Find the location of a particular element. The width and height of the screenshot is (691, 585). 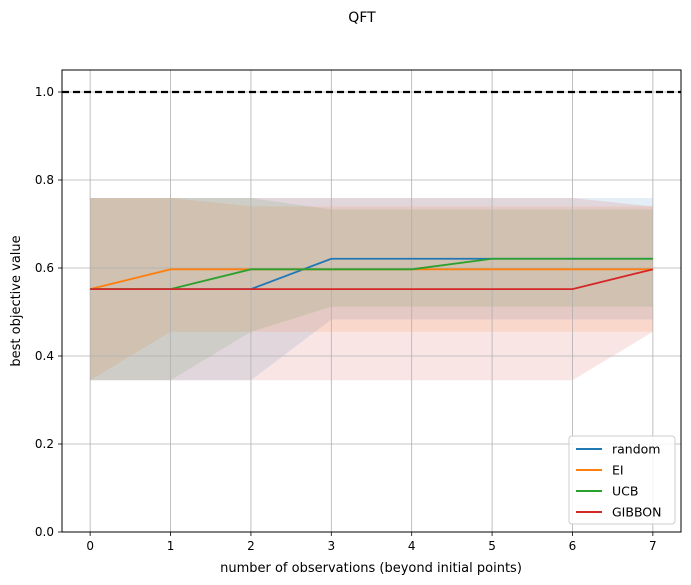

legend: random EI UCB GIBBON is located at coordinates (622, 480).